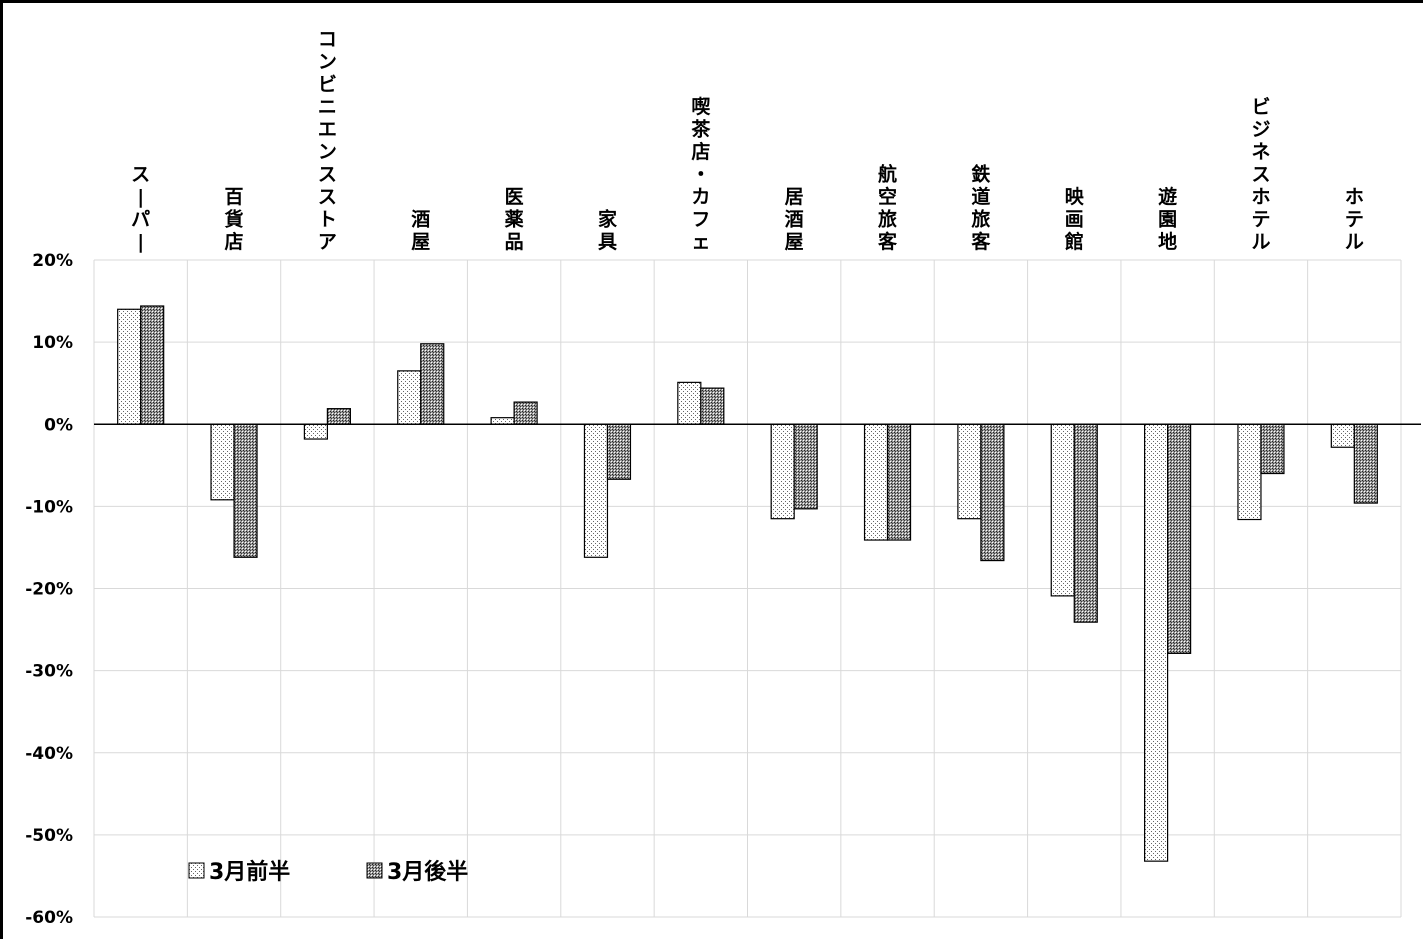 Image resolution: width=1423 pixels, height=943 pixels. I want to click on y-tick-label: -10%, so click(49, 507).